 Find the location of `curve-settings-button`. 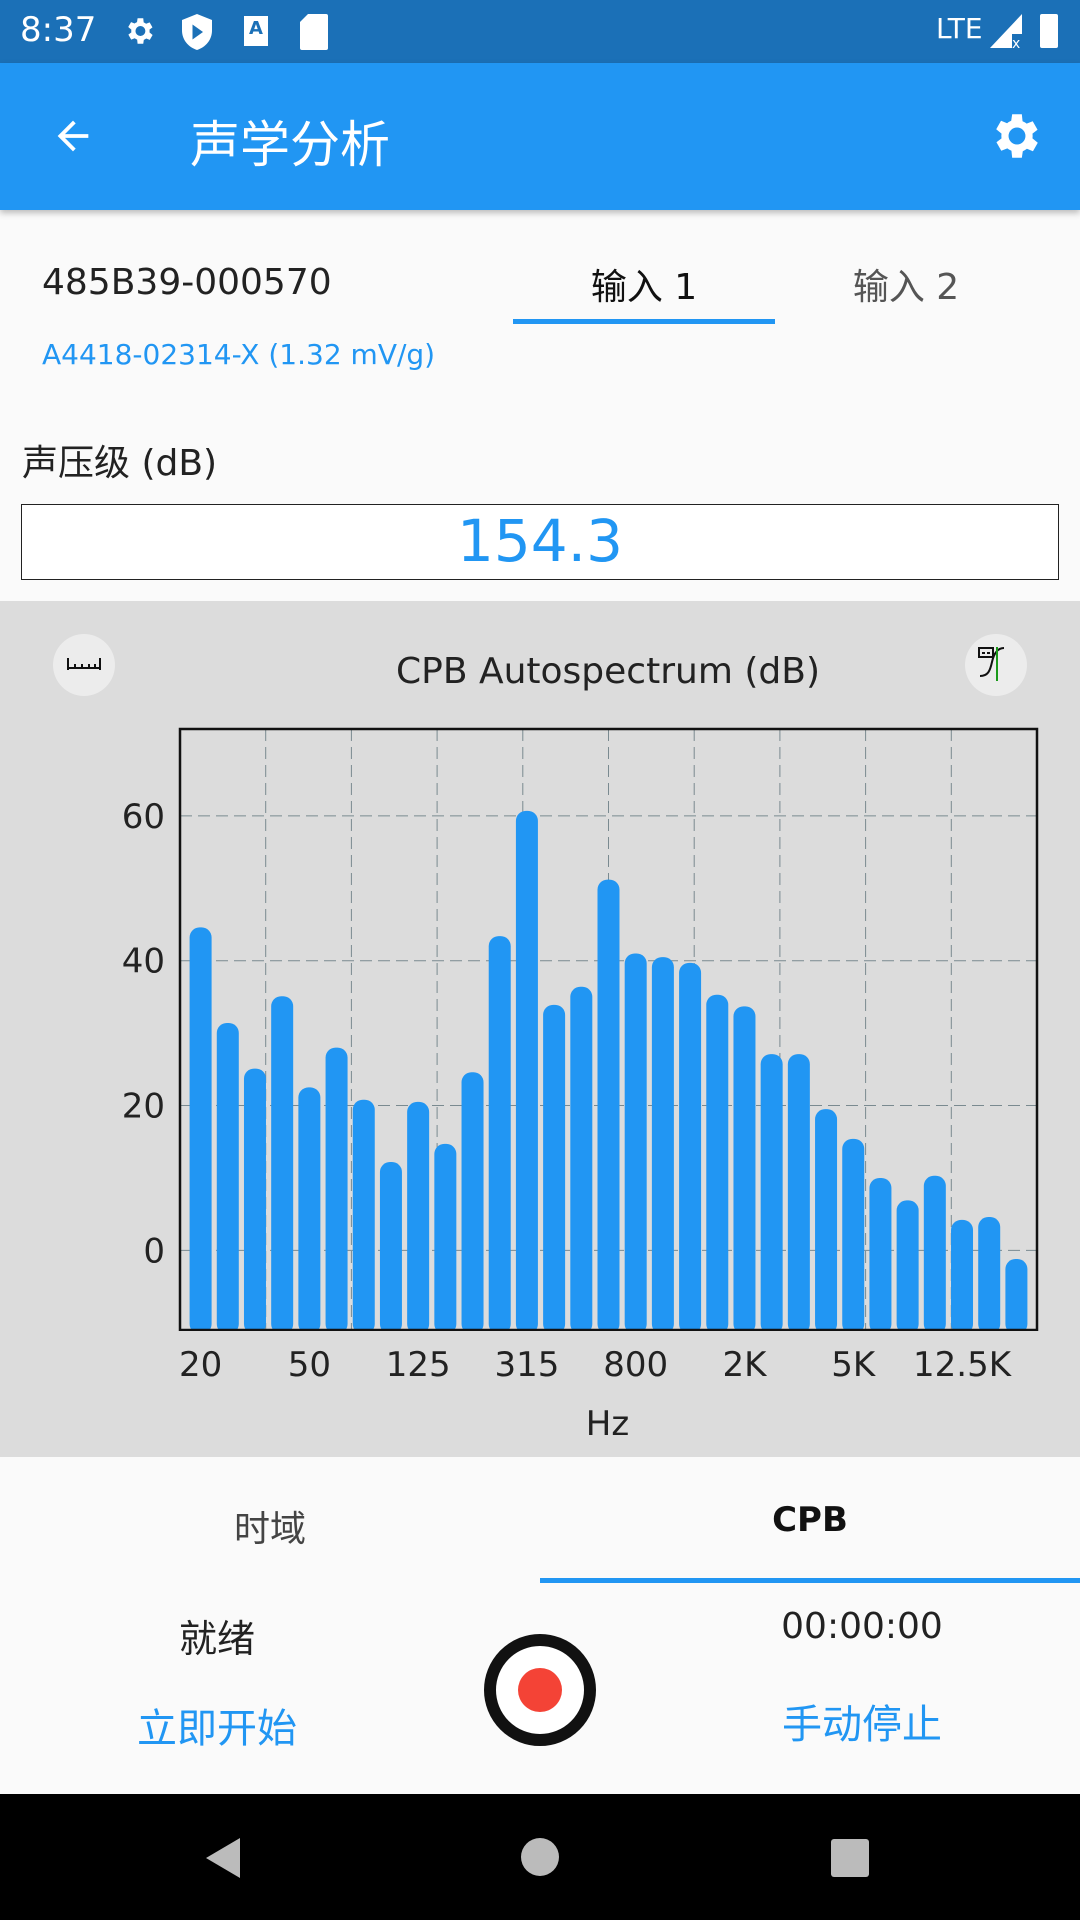

curve-settings-button is located at coordinates (996, 665).